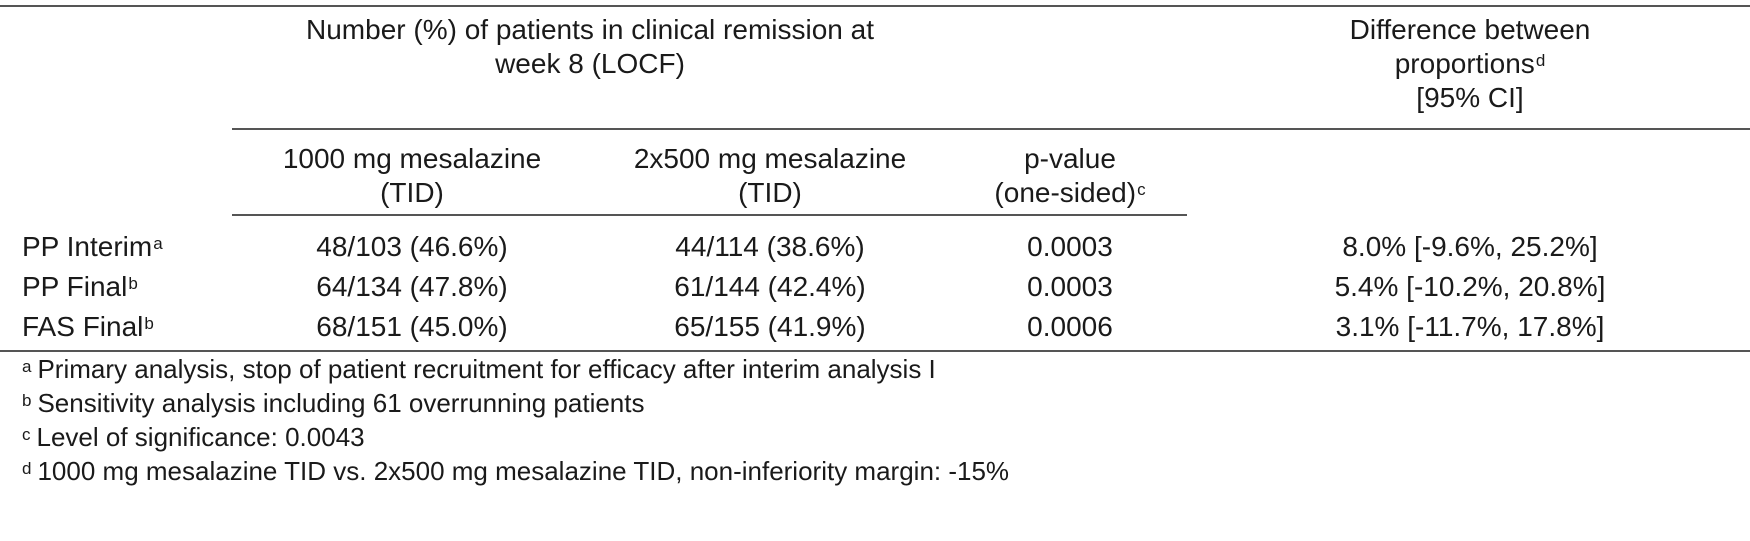 The height and width of the screenshot is (541, 1750). Describe the element at coordinates (1540, 60) in the screenshot. I see `footnote-mark: d` at that location.